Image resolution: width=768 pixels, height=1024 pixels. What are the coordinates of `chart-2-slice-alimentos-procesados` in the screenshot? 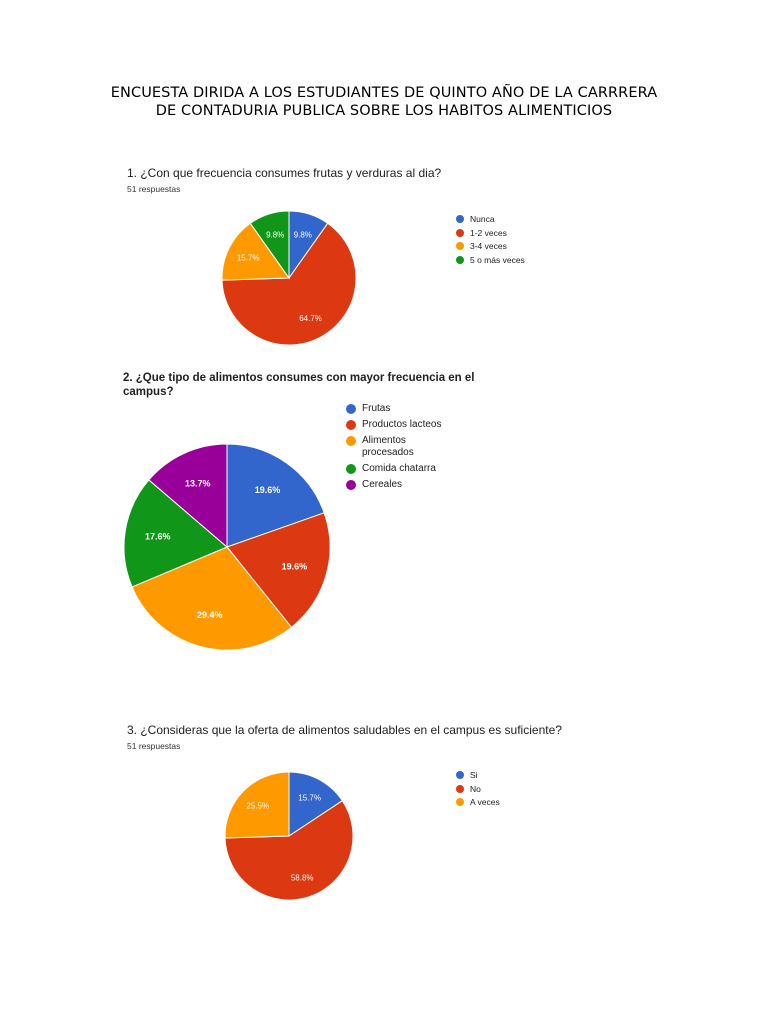 It's located at (212, 598).